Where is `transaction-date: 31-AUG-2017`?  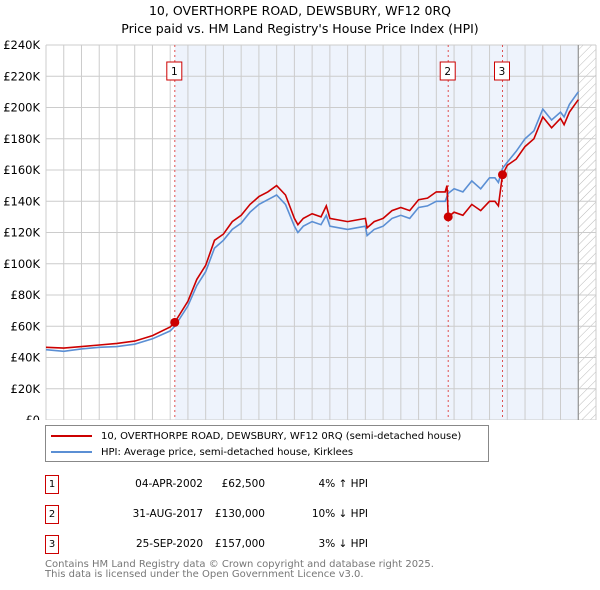 transaction-date: 31-AUG-2017 is located at coordinates (167, 514).